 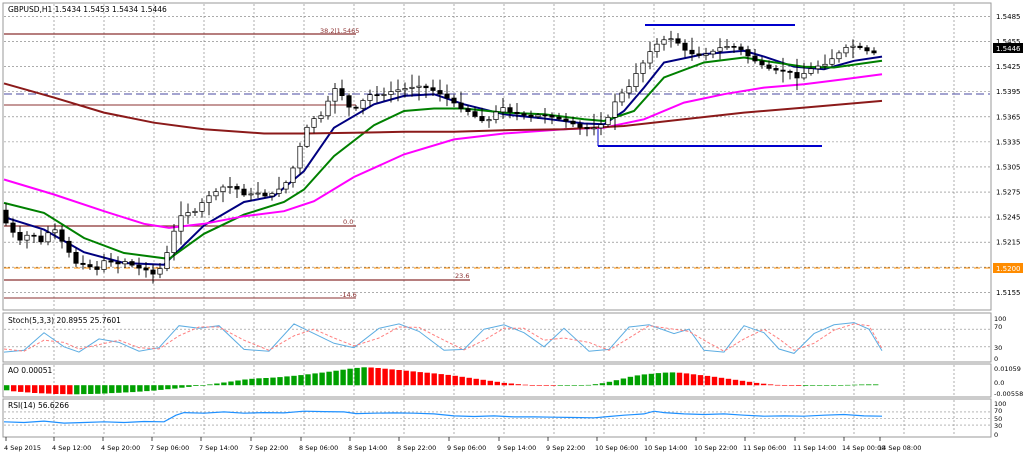 I want to click on time-tick-label: 11 Sep 14:00, so click(x=814, y=448).